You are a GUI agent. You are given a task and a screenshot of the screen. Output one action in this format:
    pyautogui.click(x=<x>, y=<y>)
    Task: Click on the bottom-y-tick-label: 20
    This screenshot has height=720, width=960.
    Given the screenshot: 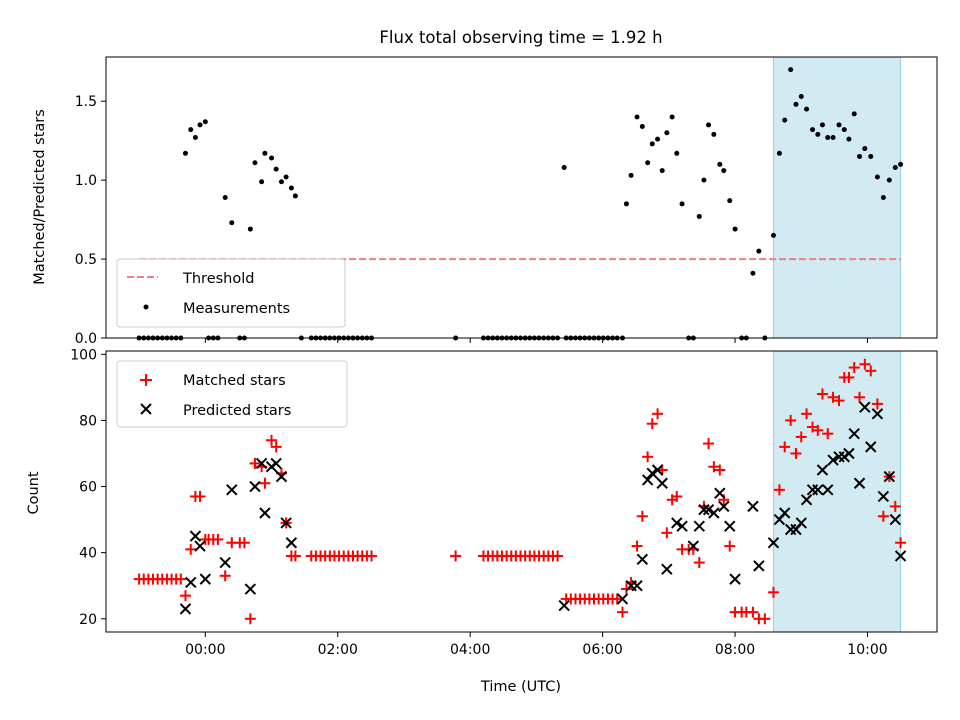 What is the action you would take?
    pyautogui.click(x=88, y=620)
    